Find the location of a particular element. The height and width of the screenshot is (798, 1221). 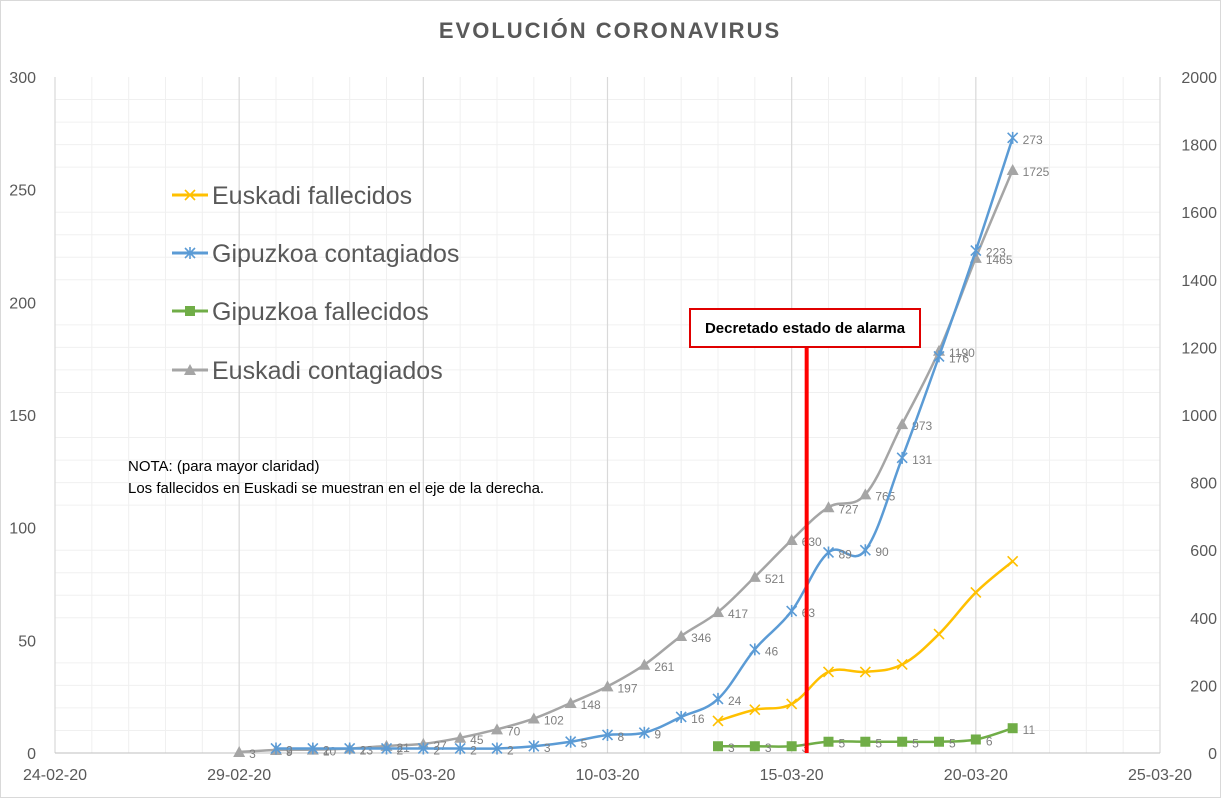

data-label-euskadi-contagiados: 13 is located at coordinates (367, 751).